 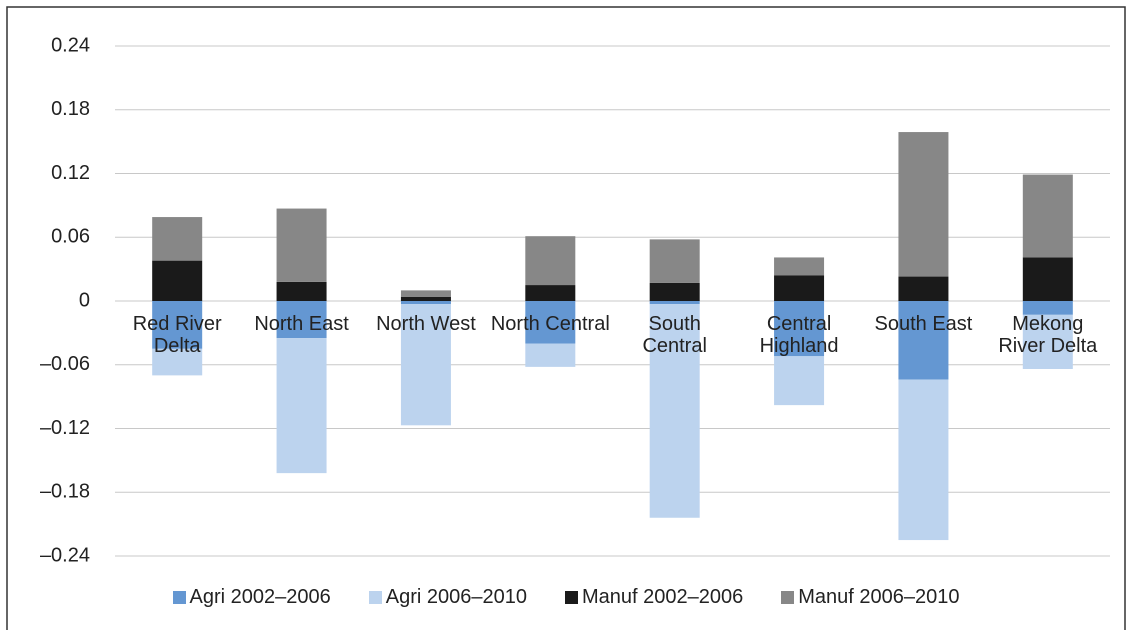 What do you see at coordinates (879, 597) in the screenshot?
I see `legend-label: Manuf 2006–2010` at bounding box center [879, 597].